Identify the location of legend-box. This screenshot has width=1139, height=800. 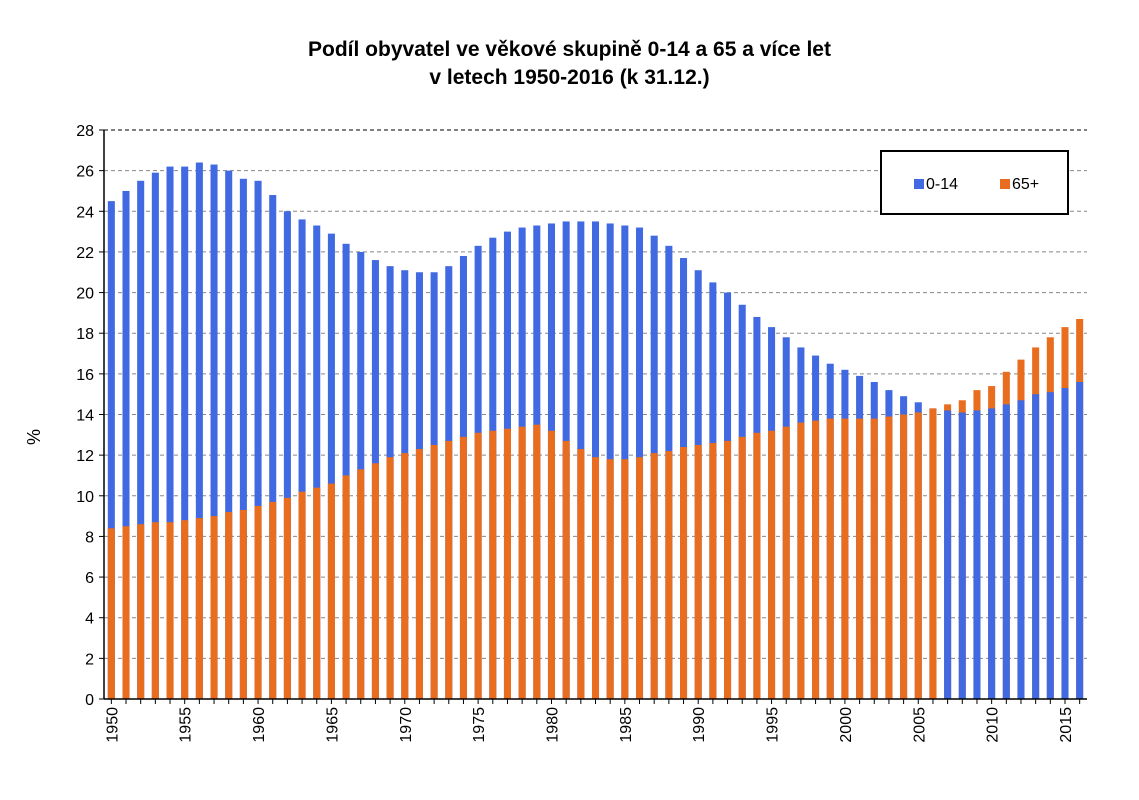
(974, 182).